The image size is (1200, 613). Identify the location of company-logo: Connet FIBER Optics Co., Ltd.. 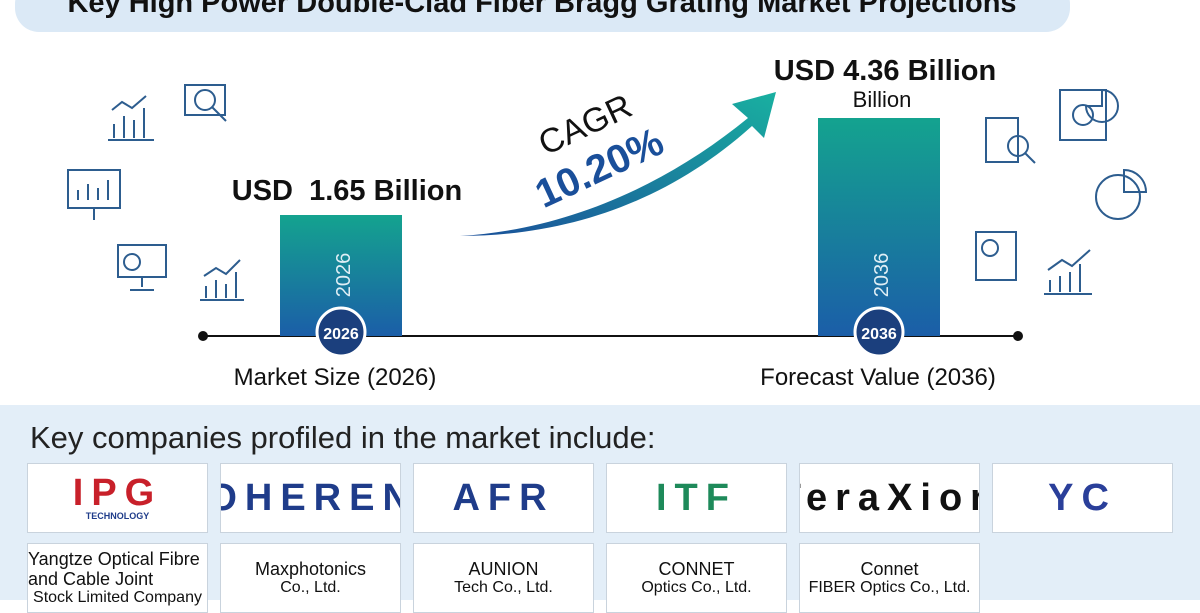
(889, 578).